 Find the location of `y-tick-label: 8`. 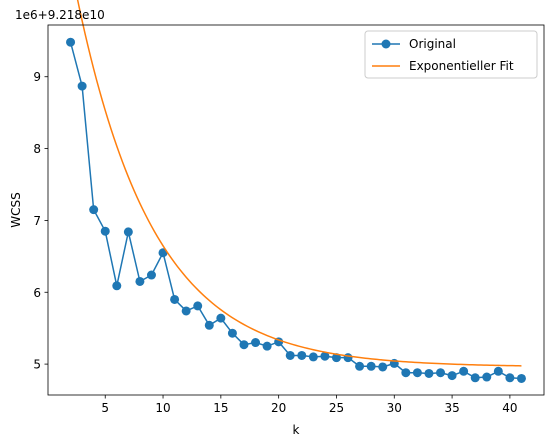

y-tick-label: 8 is located at coordinates (37, 149).